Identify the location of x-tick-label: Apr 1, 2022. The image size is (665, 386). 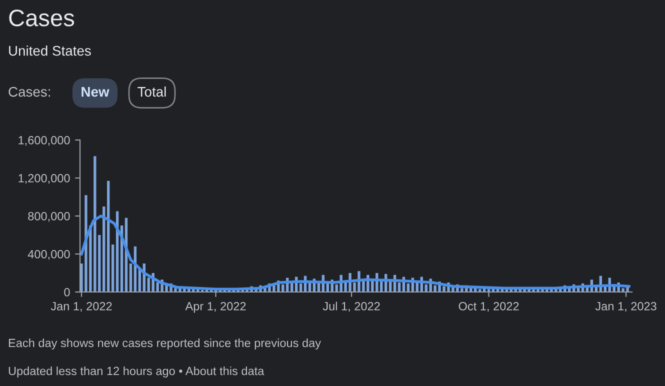
(215, 307).